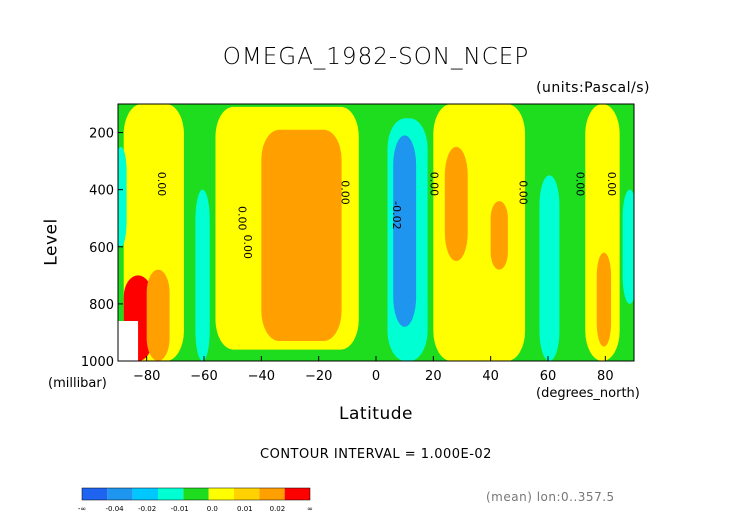 The width and height of the screenshot is (752, 532). Describe the element at coordinates (550, 497) in the screenshot. I see `mean-footnote: (mean) lon:0..357.5` at that location.